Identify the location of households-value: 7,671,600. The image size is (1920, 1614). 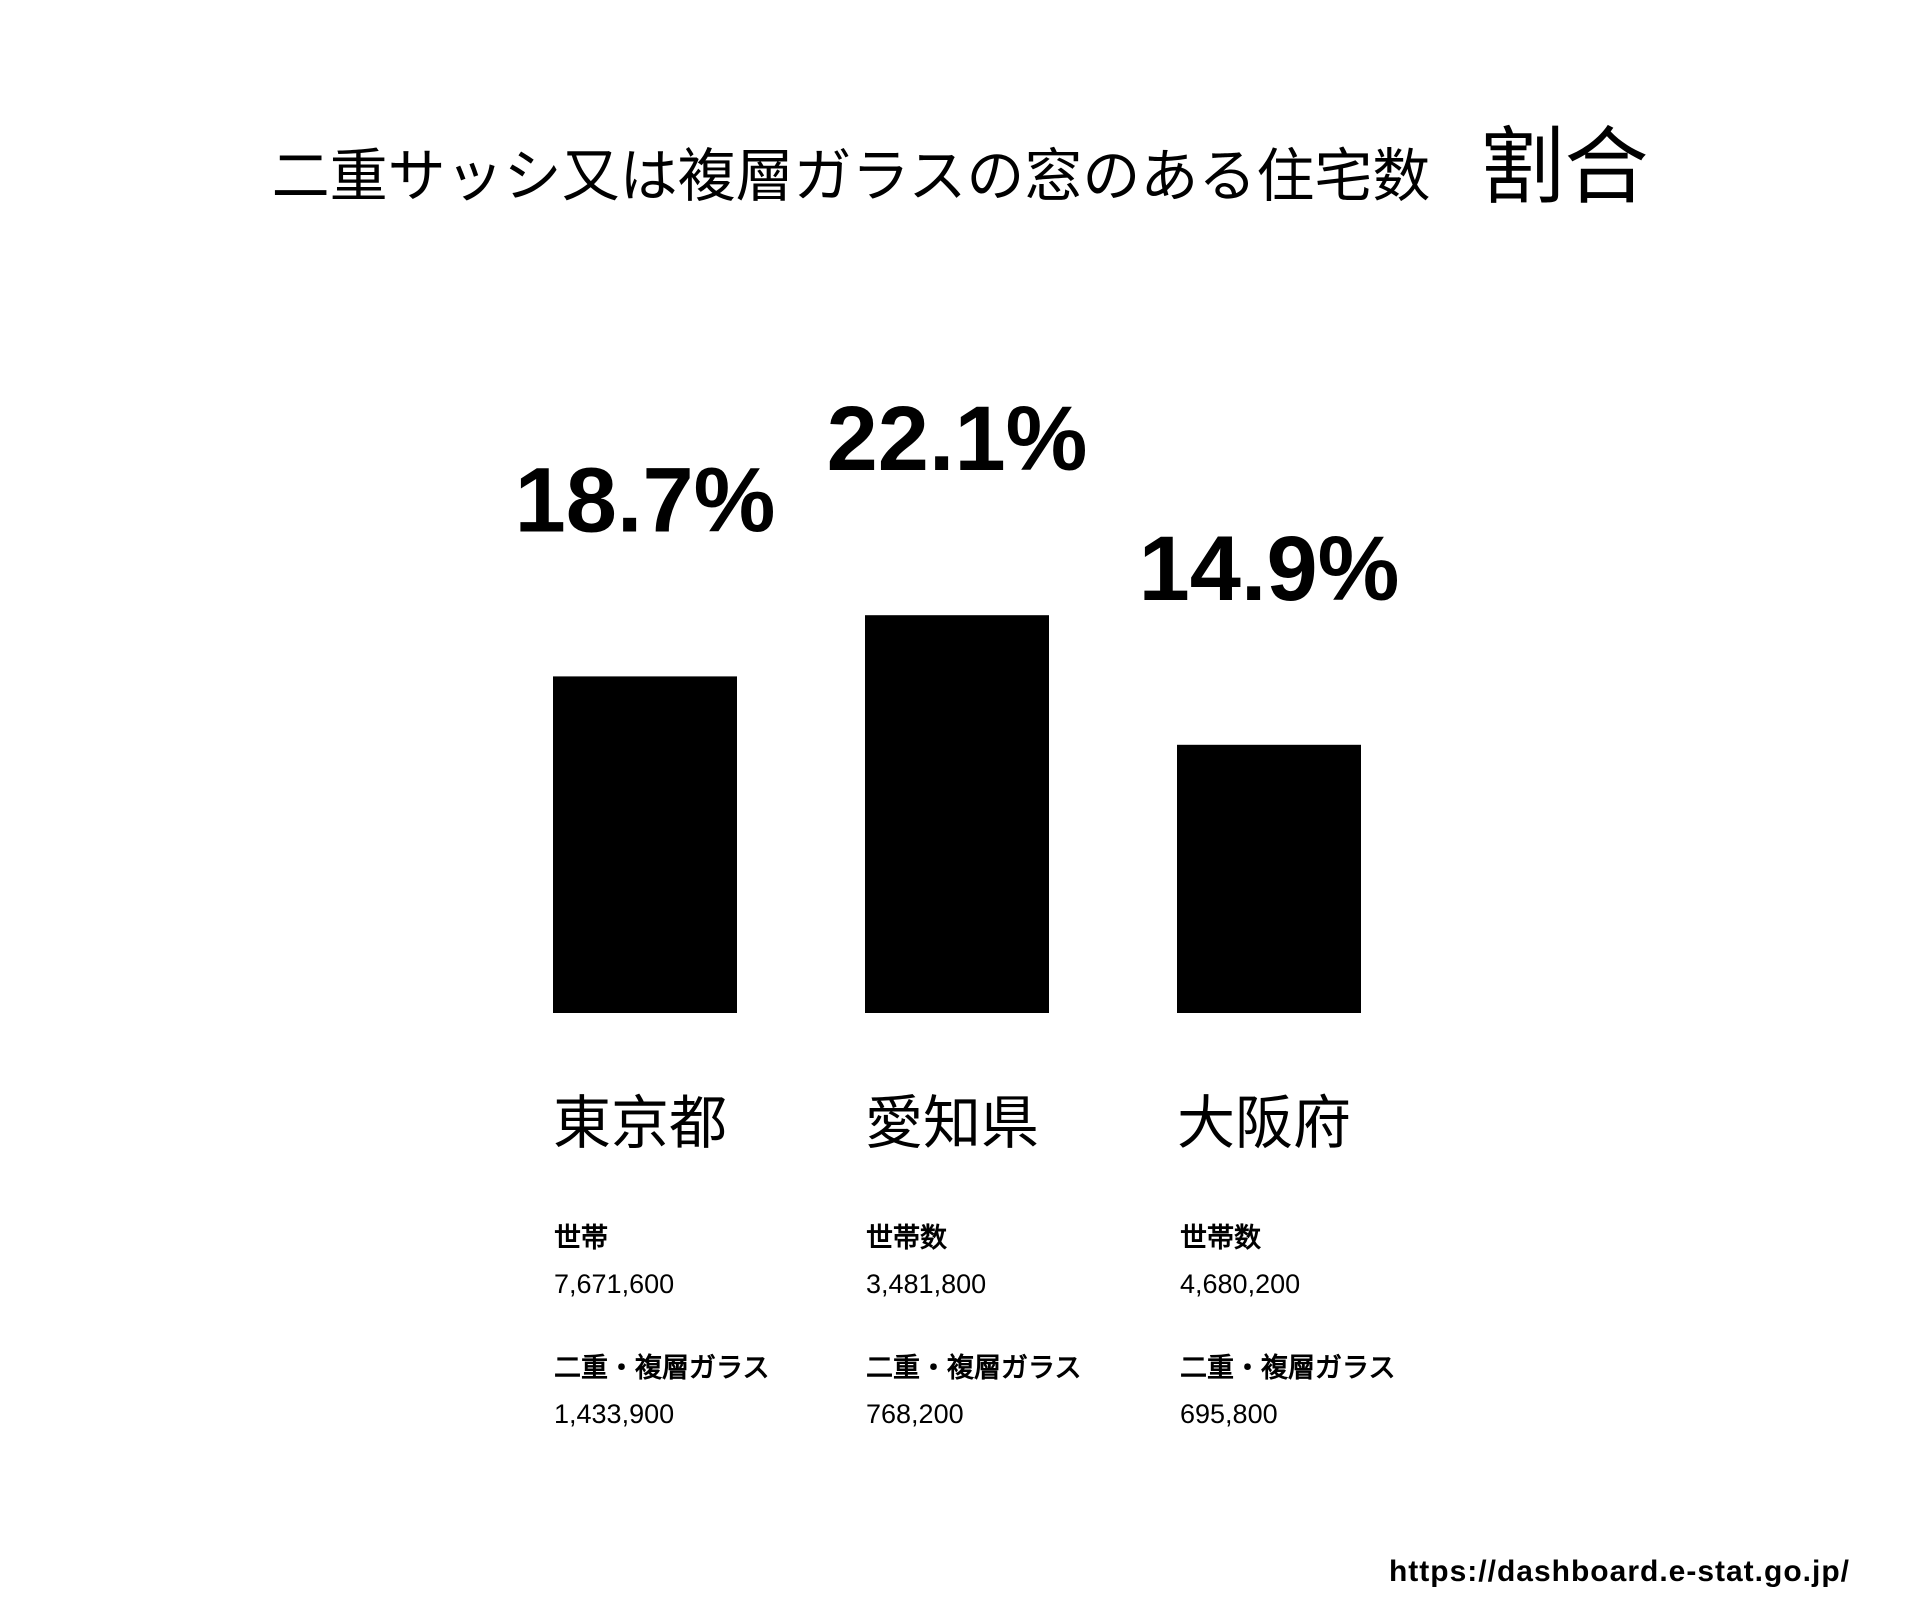
(614, 1284).